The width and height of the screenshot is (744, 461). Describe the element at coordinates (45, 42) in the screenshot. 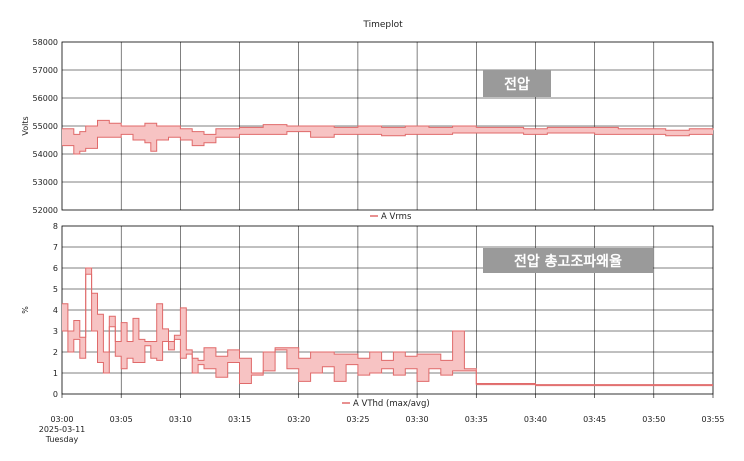

I see `y-tick-label-vrms: 58000` at that location.